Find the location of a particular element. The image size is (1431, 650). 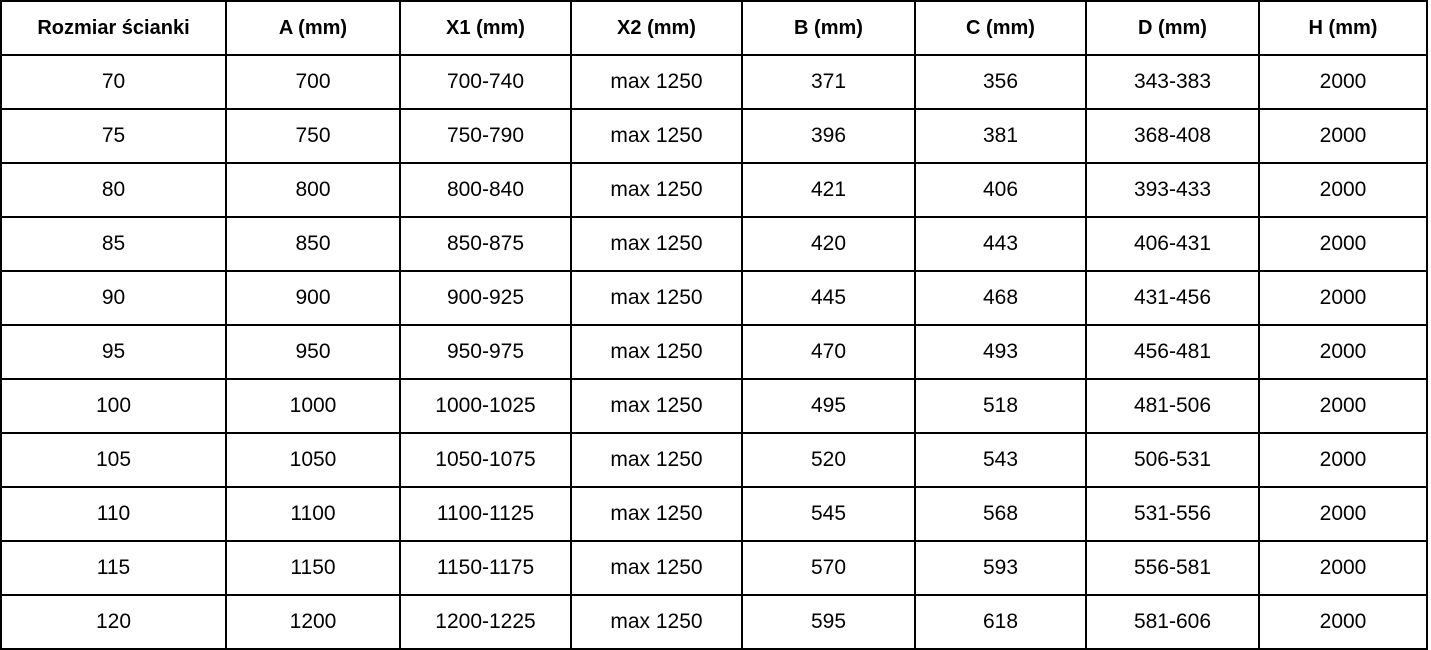

cell-rozmiar-scianki: 110 is located at coordinates (113, 514).